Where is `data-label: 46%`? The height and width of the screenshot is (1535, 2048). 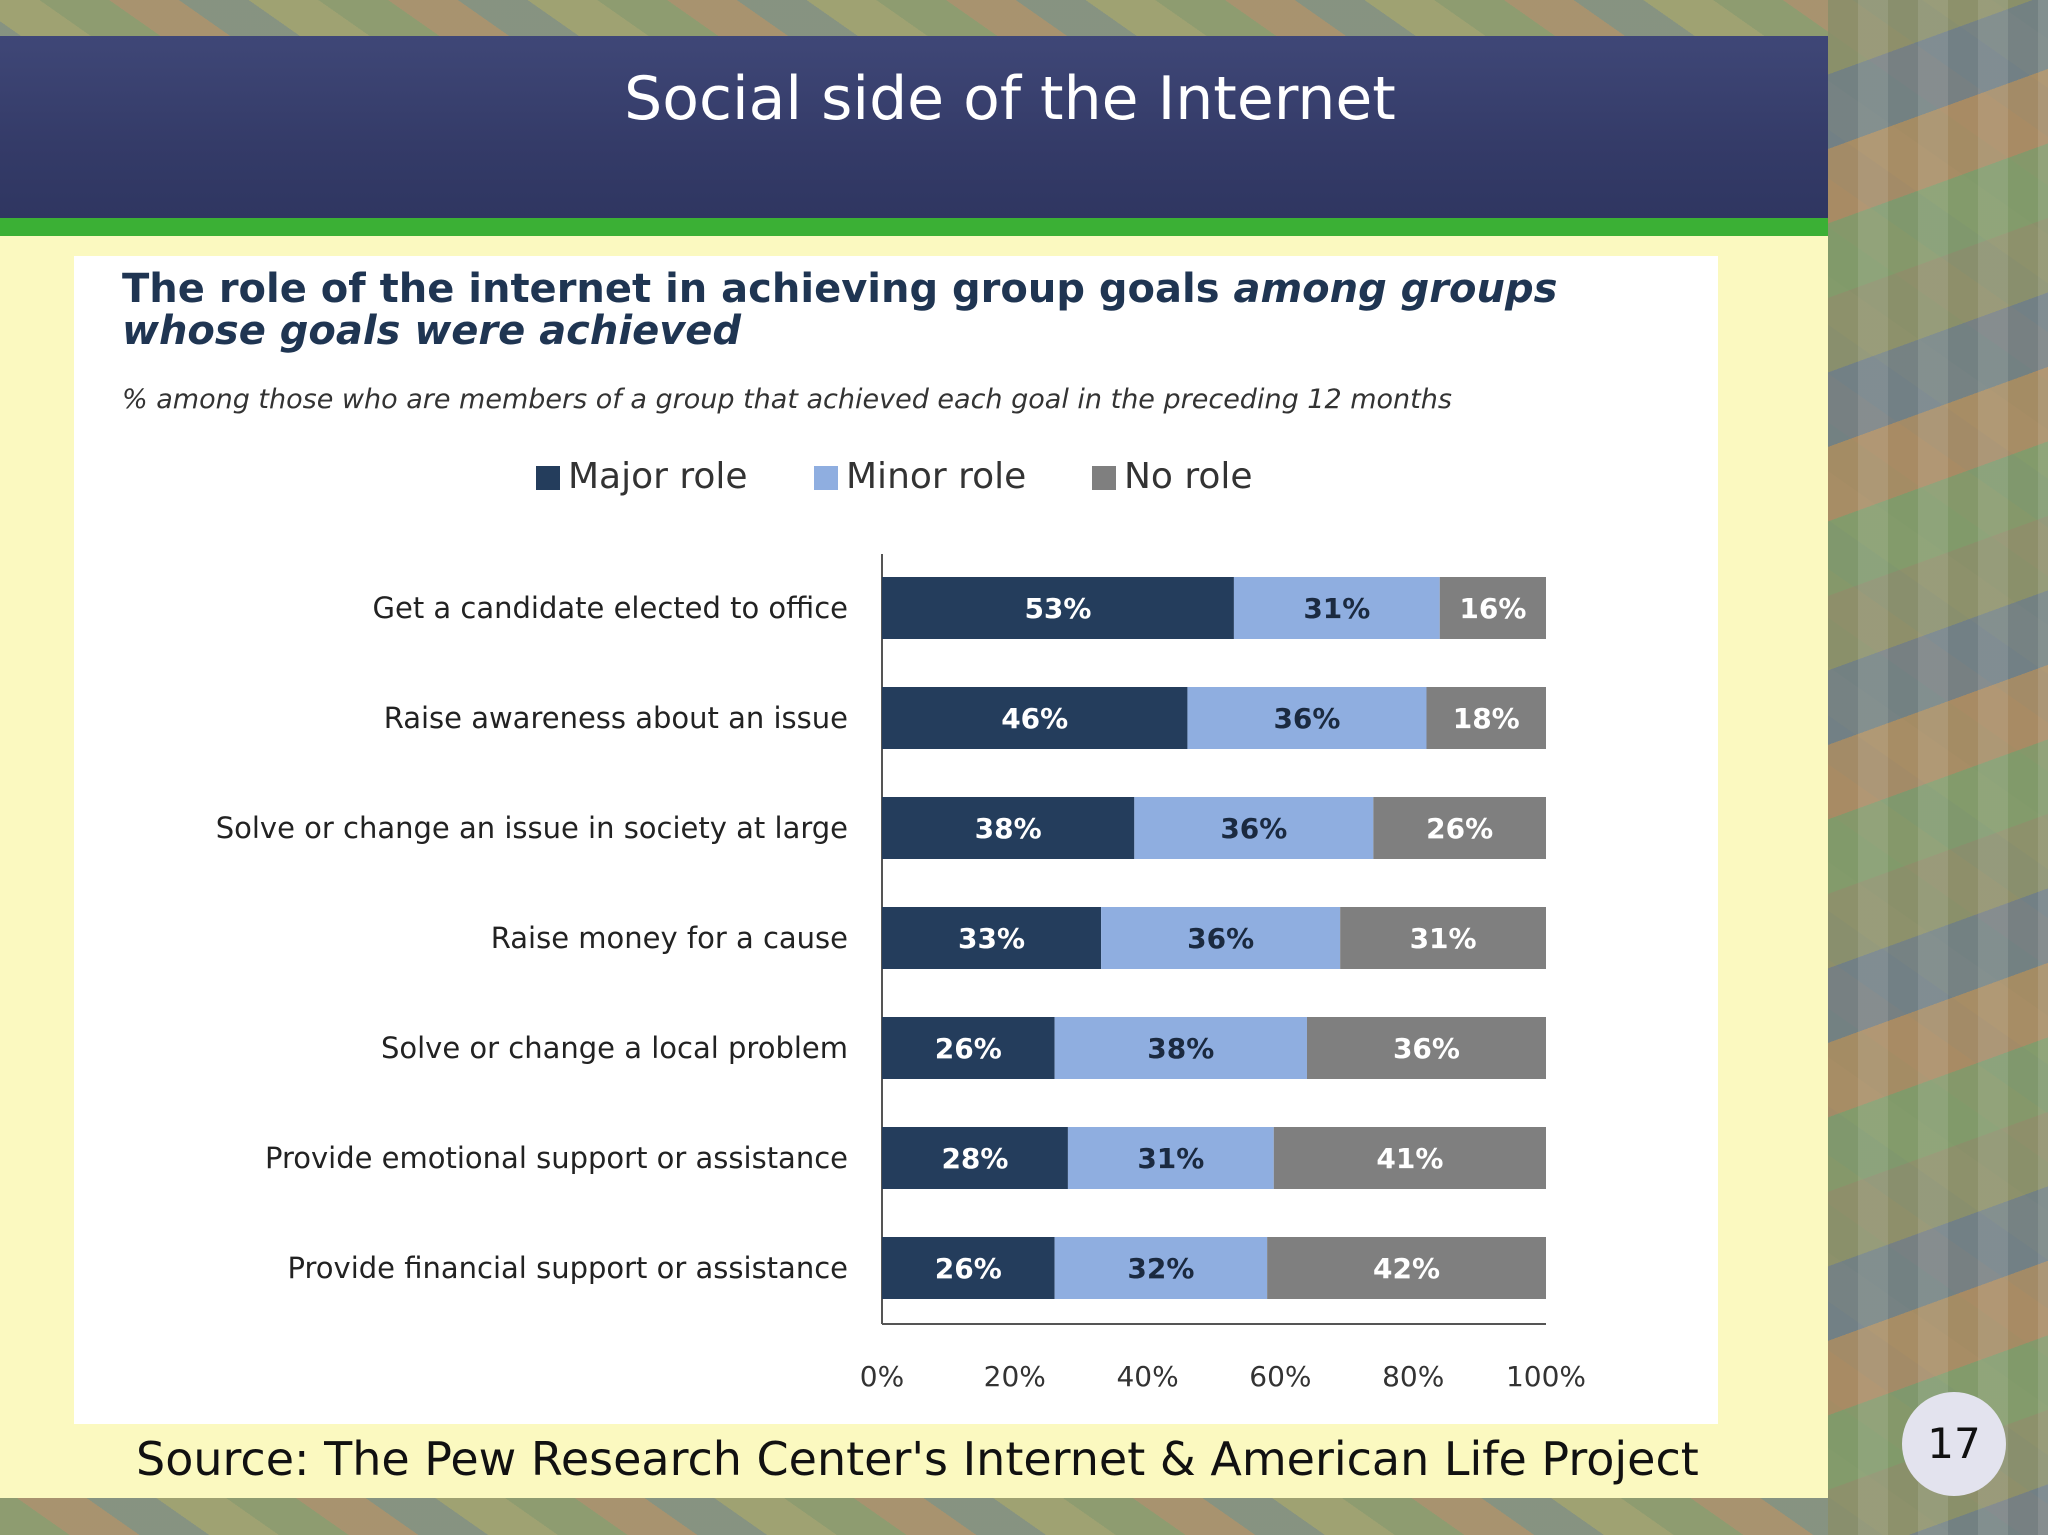 data-label: 46% is located at coordinates (1034, 718).